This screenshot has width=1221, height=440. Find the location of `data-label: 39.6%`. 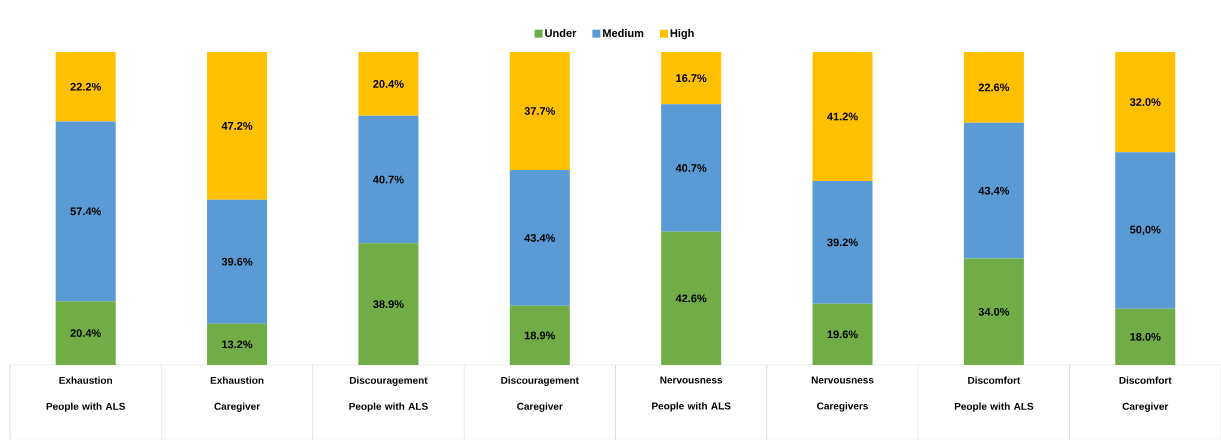

data-label: 39.6% is located at coordinates (237, 261).